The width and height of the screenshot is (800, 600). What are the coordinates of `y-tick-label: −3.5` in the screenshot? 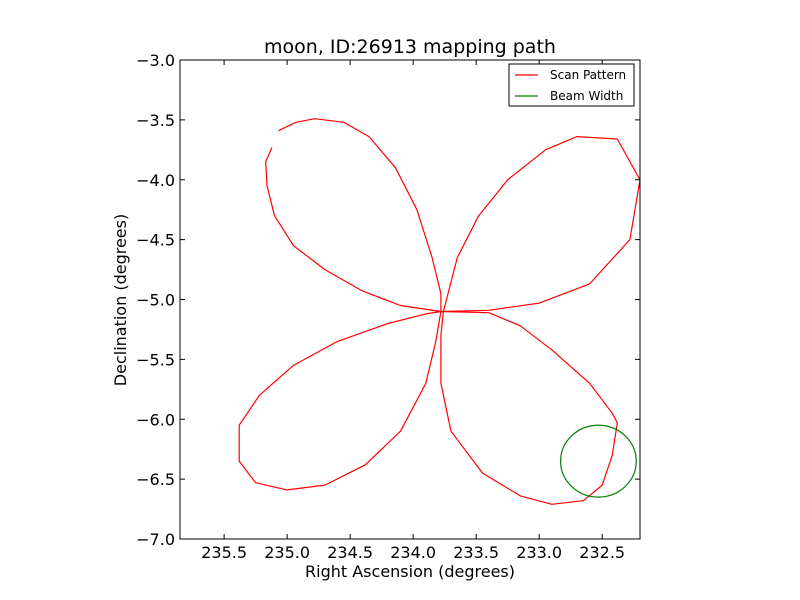 It's located at (155, 120).